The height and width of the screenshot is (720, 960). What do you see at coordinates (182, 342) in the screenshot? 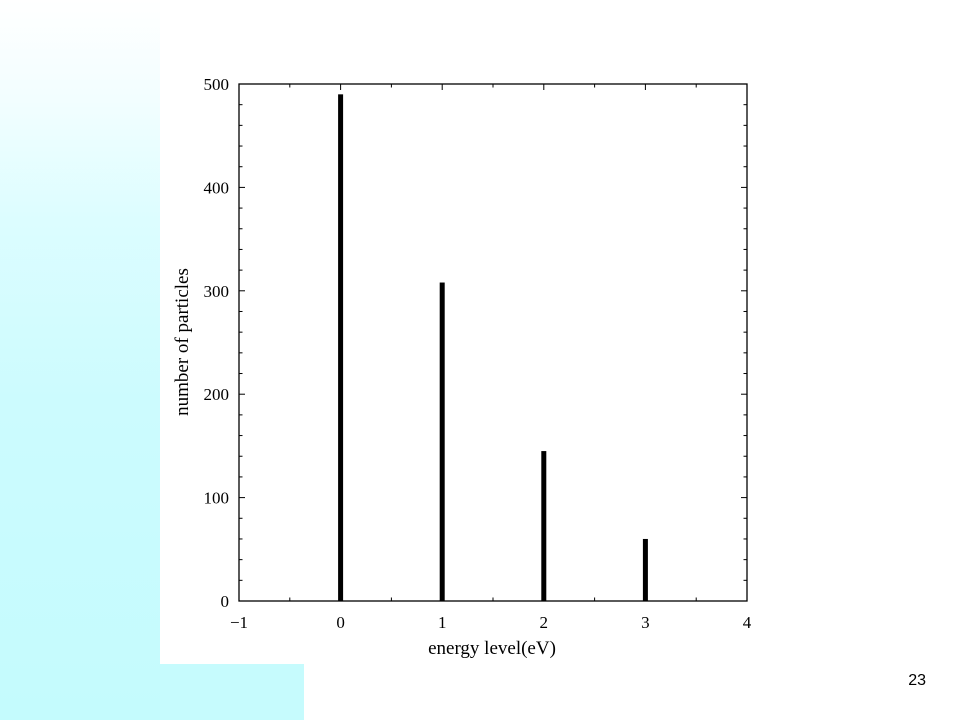
I see `y-axis-label: number of particles` at bounding box center [182, 342].